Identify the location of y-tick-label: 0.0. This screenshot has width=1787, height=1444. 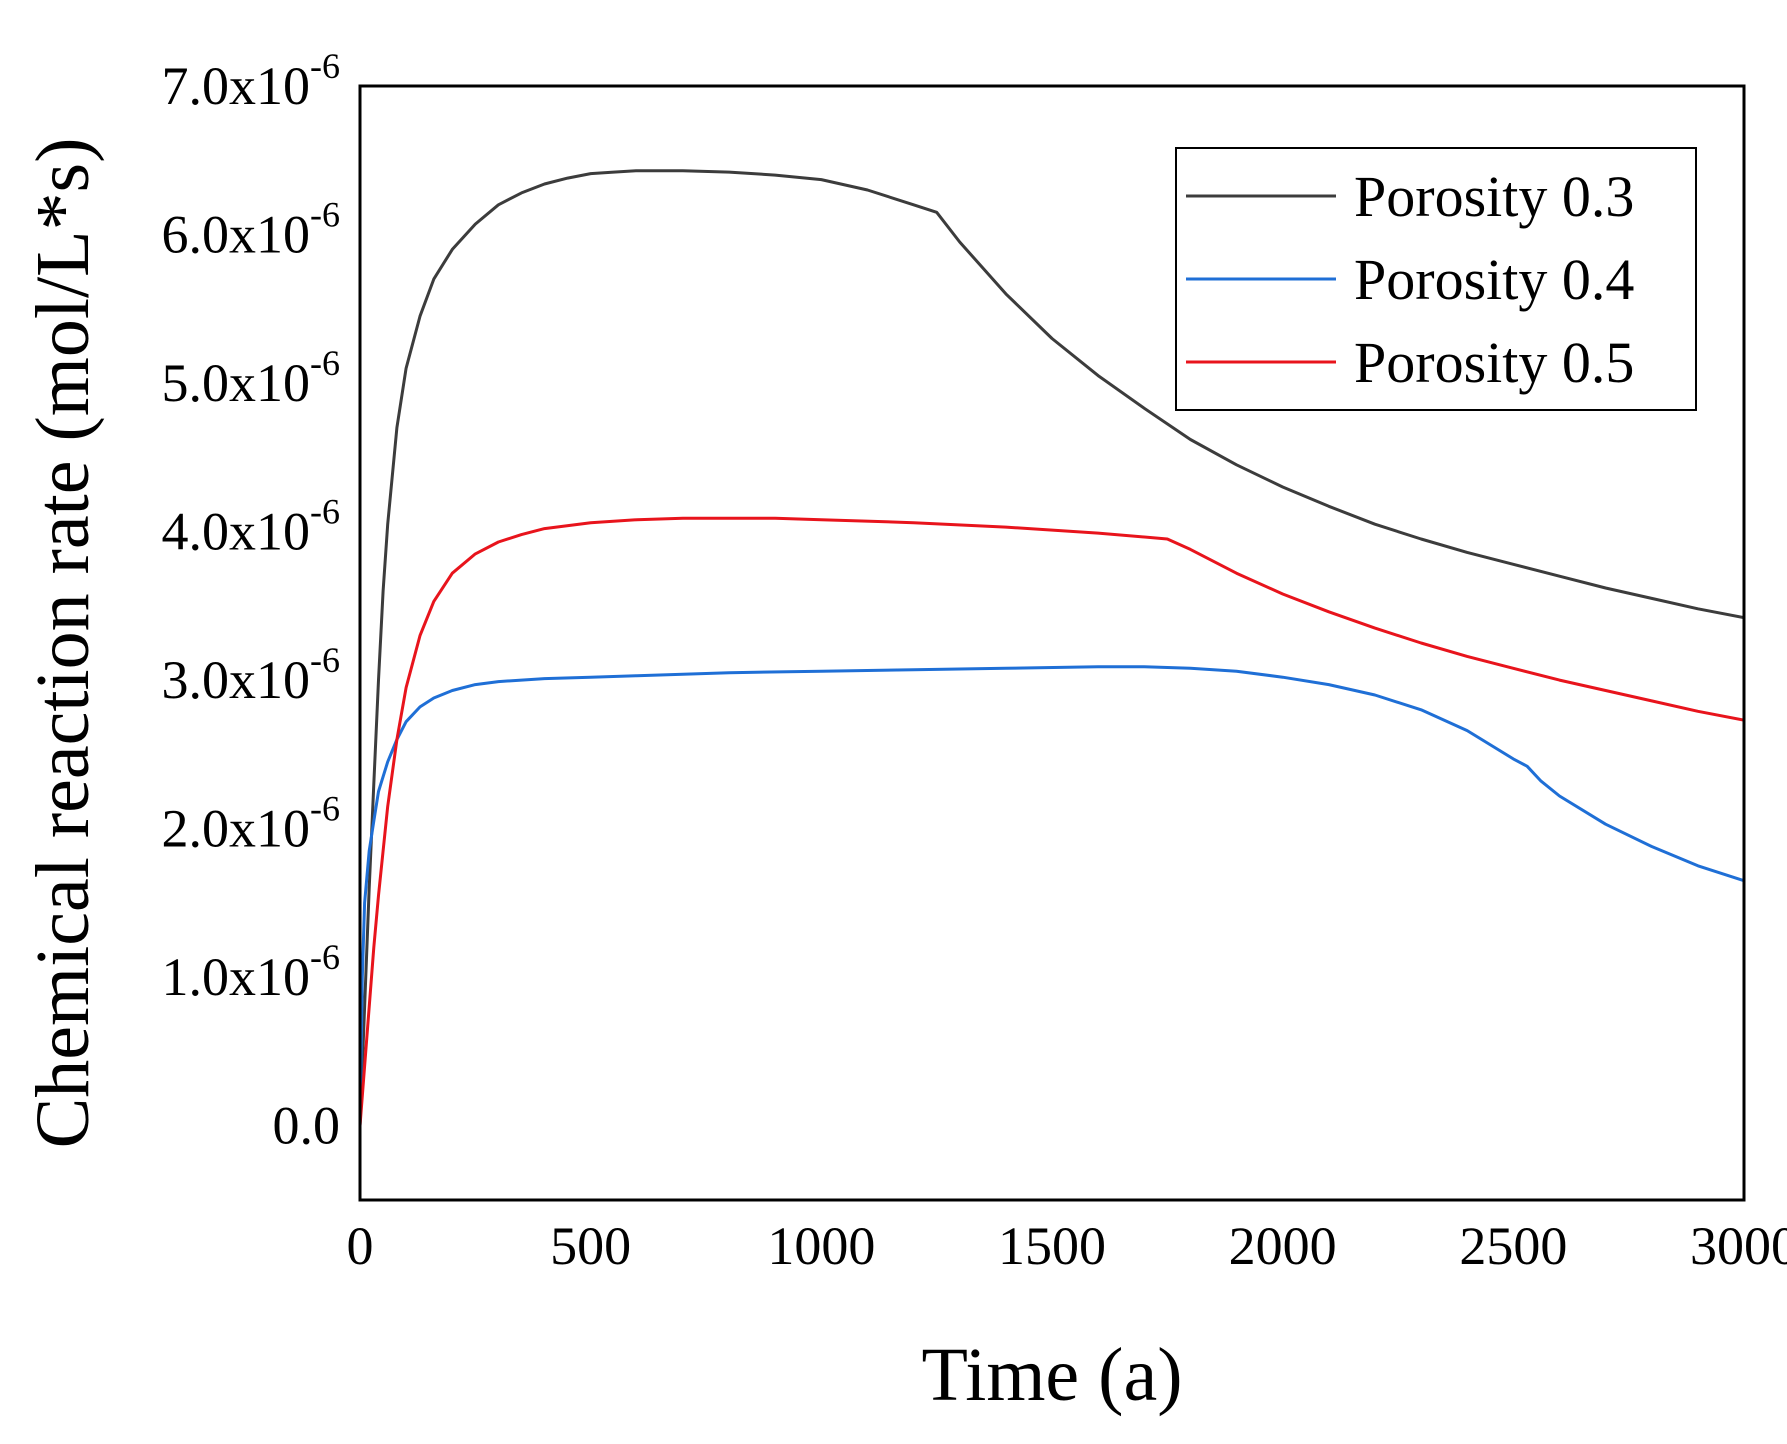
(307, 1126).